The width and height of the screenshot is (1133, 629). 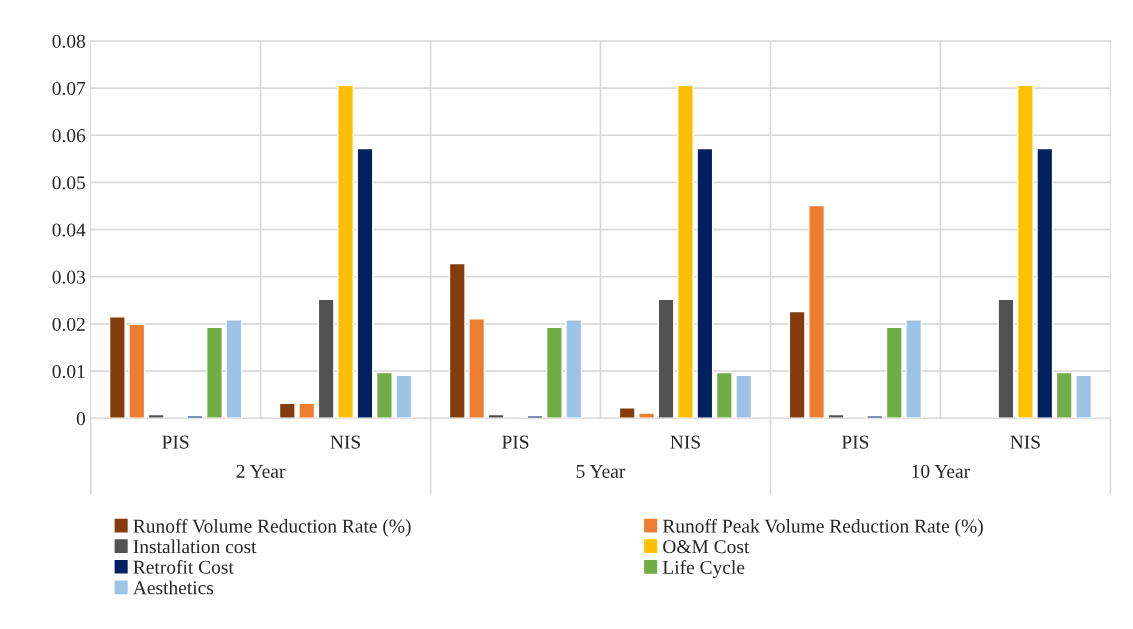 I want to click on text: 10 Year, so click(x=941, y=471).